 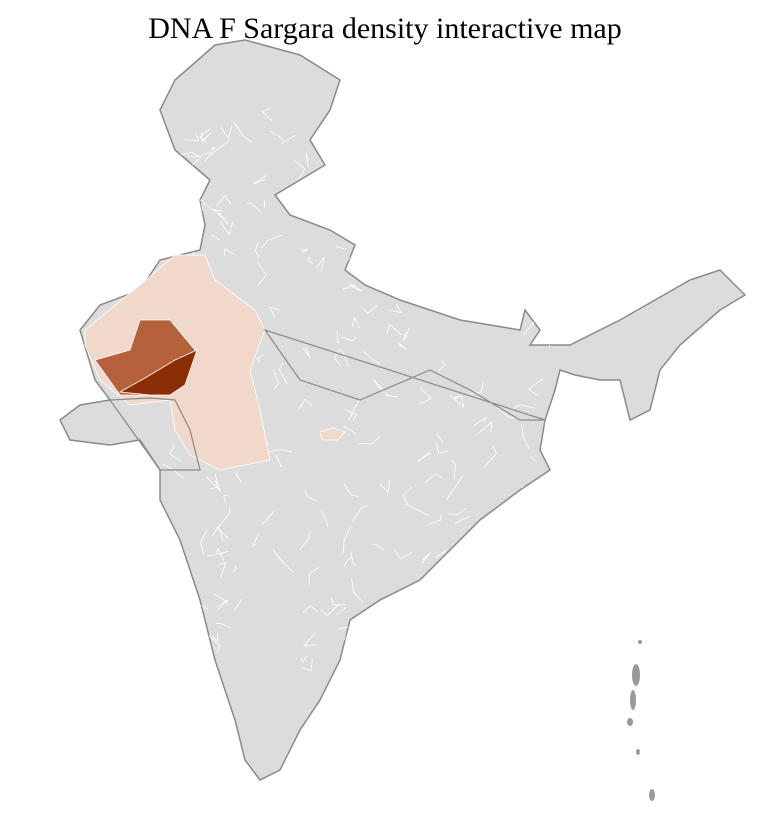 What do you see at coordinates (385, 28) in the screenshot?
I see `map-title: DNA F Sargara density interactive map` at bounding box center [385, 28].